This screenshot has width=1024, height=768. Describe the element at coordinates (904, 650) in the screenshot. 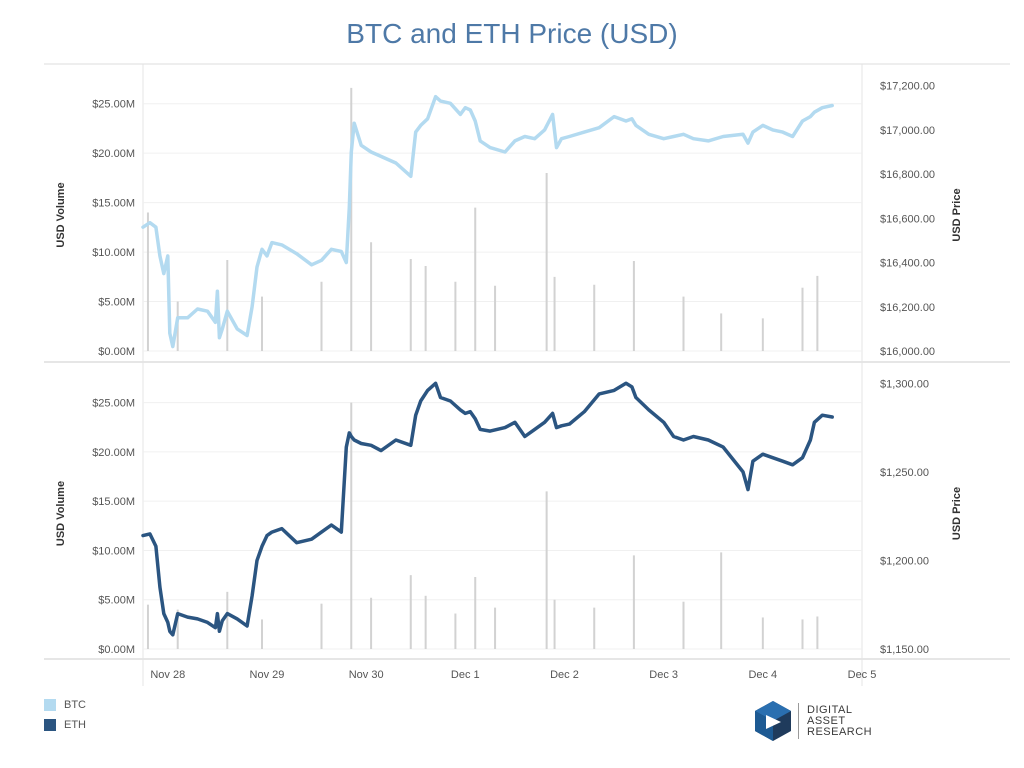

I see `y-right-tick-label: $1,150.00` at that location.